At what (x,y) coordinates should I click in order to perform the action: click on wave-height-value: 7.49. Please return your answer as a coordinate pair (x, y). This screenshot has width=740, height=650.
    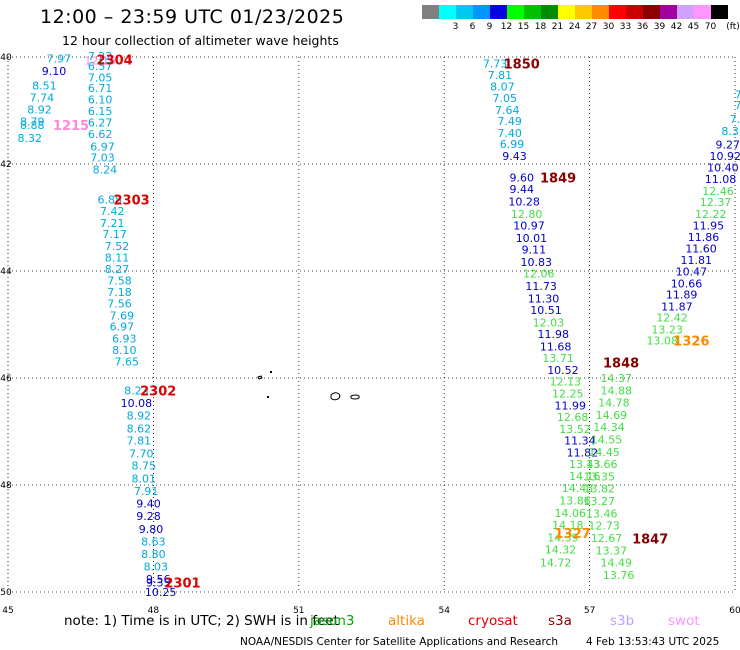
    Looking at the image, I should click on (509, 121).